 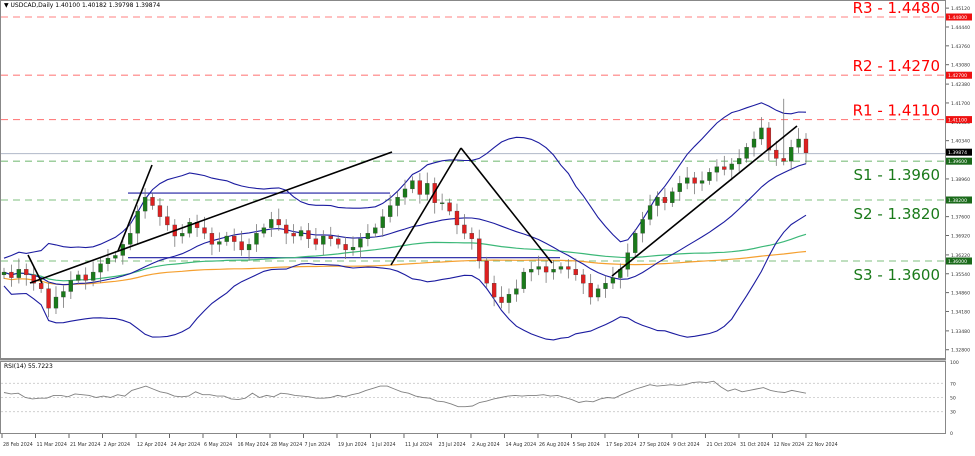 What do you see at coordinates (960, 142) in the screenshot?
I see `y-tick-label: 1.40340` at bounding box center [960, 142].